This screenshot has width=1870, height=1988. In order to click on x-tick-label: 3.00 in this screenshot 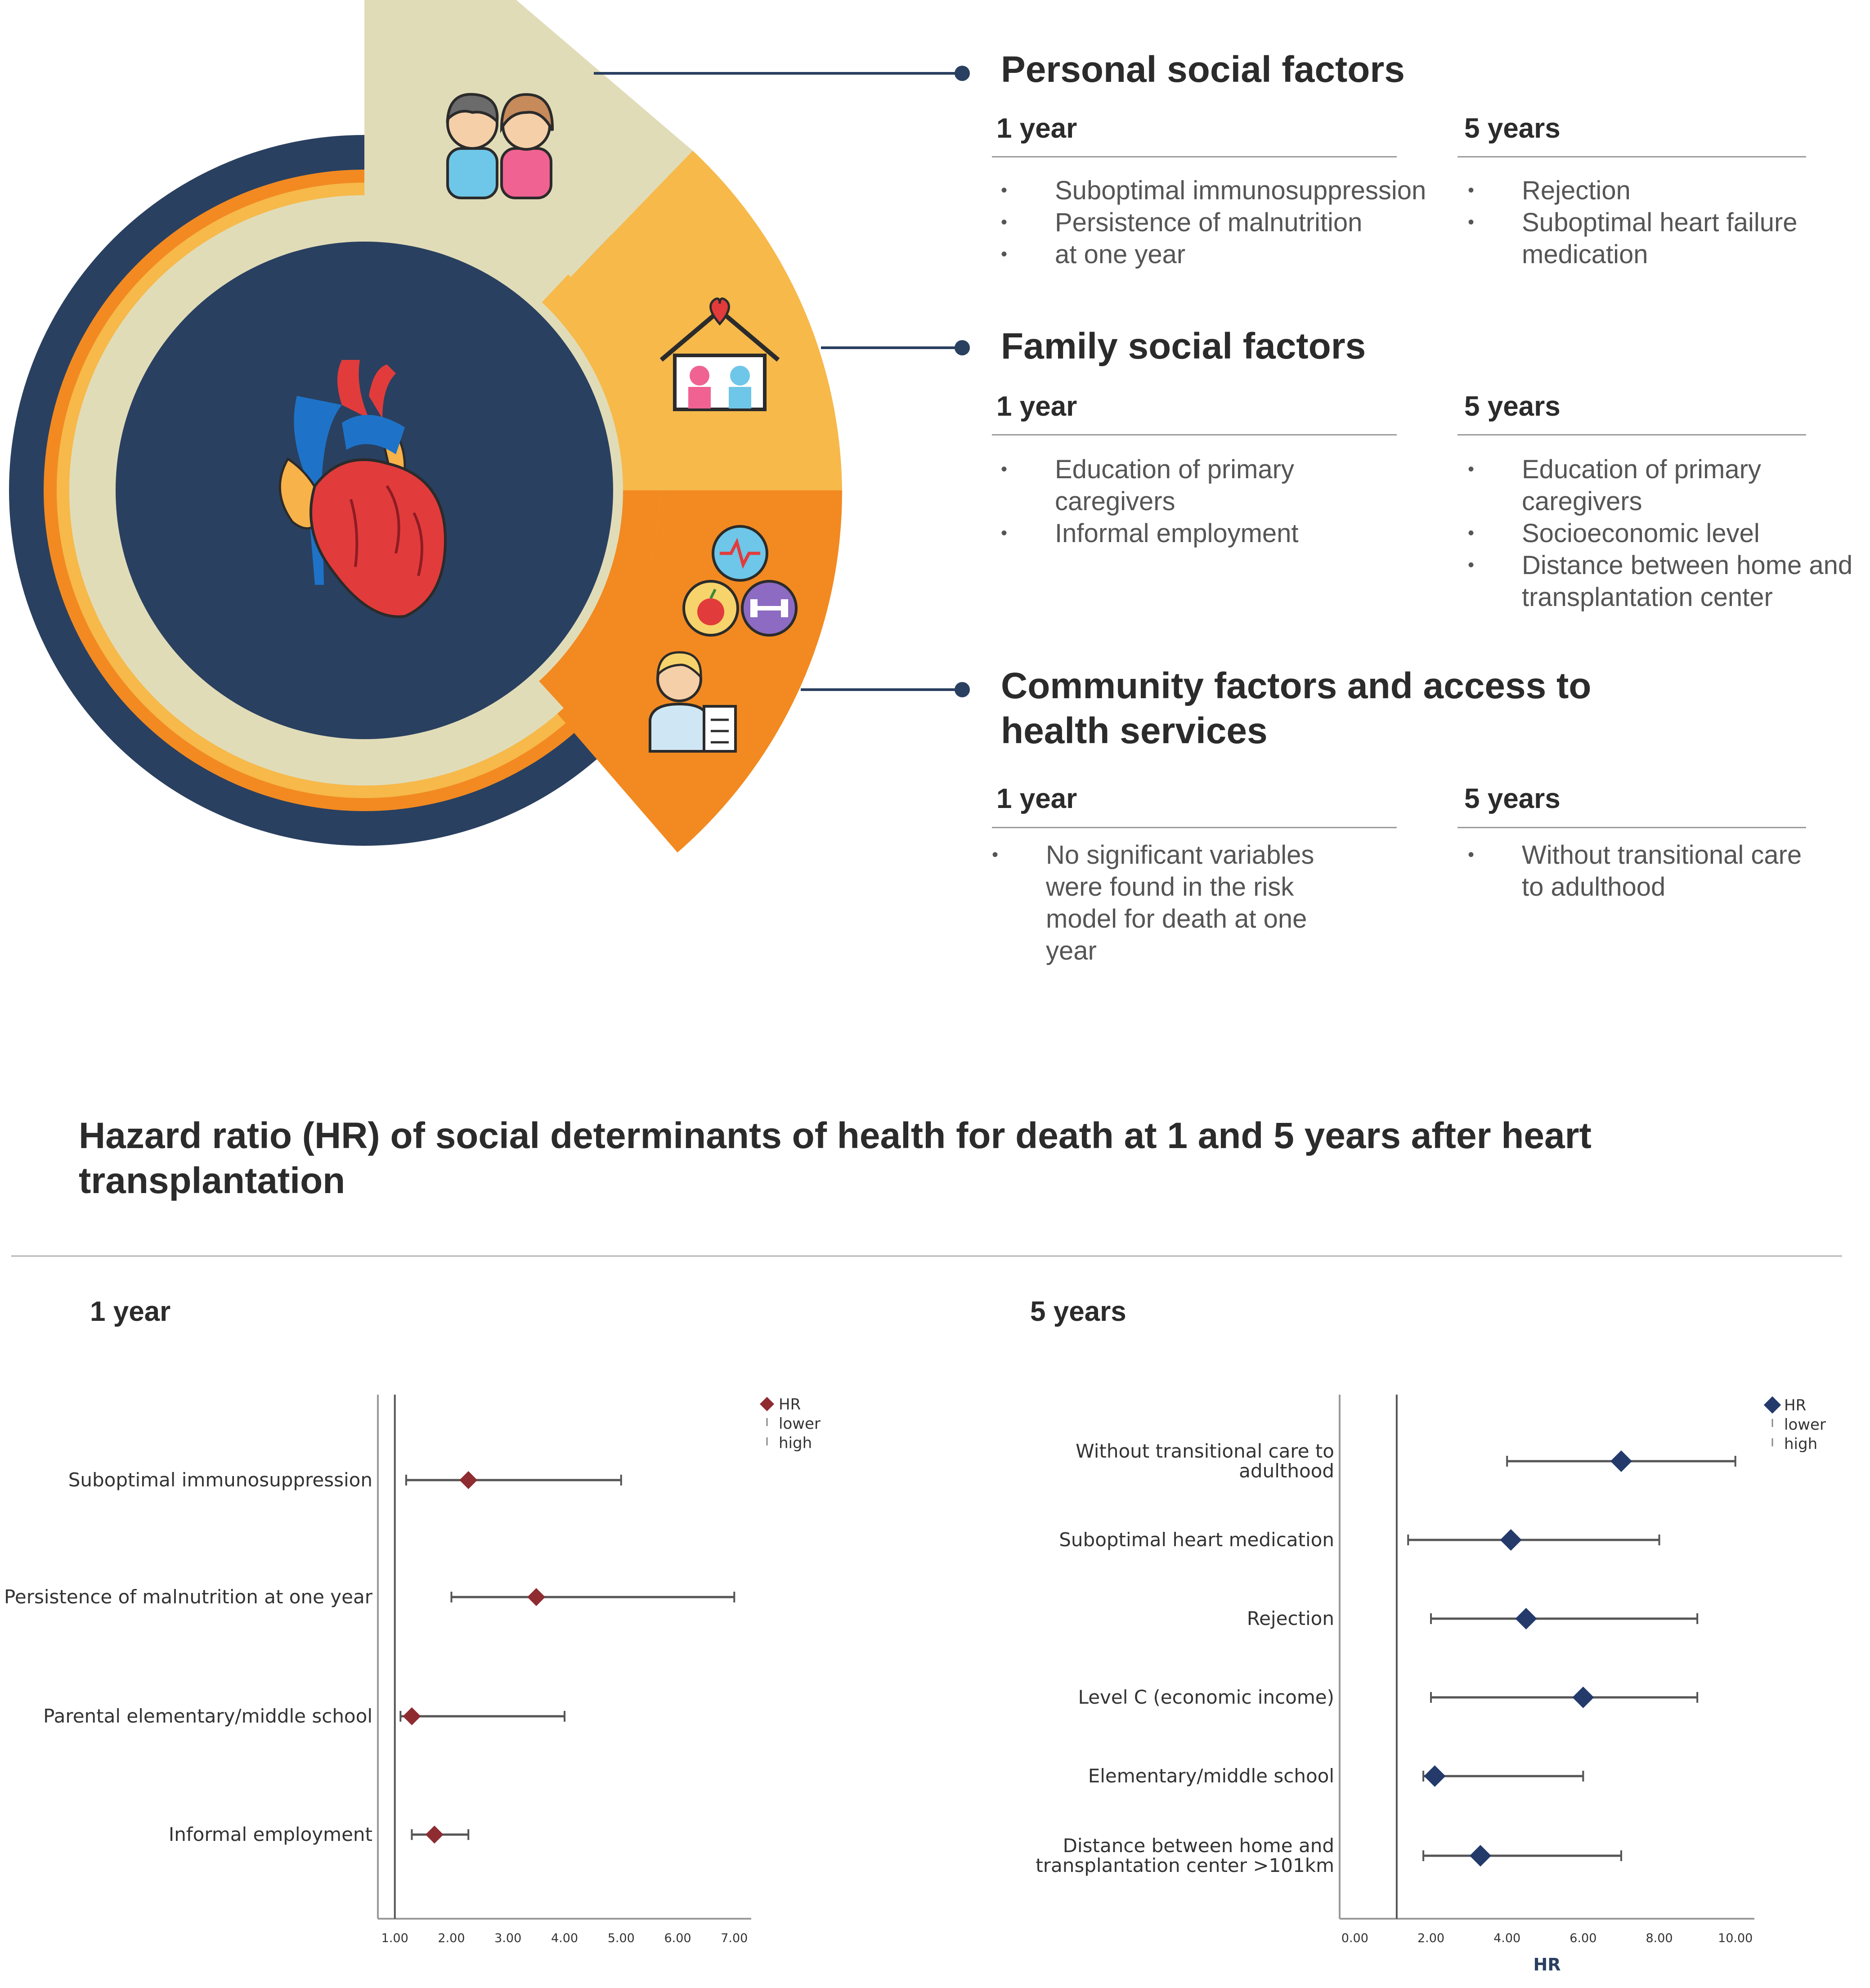, I will do `click(507, 1938)`.